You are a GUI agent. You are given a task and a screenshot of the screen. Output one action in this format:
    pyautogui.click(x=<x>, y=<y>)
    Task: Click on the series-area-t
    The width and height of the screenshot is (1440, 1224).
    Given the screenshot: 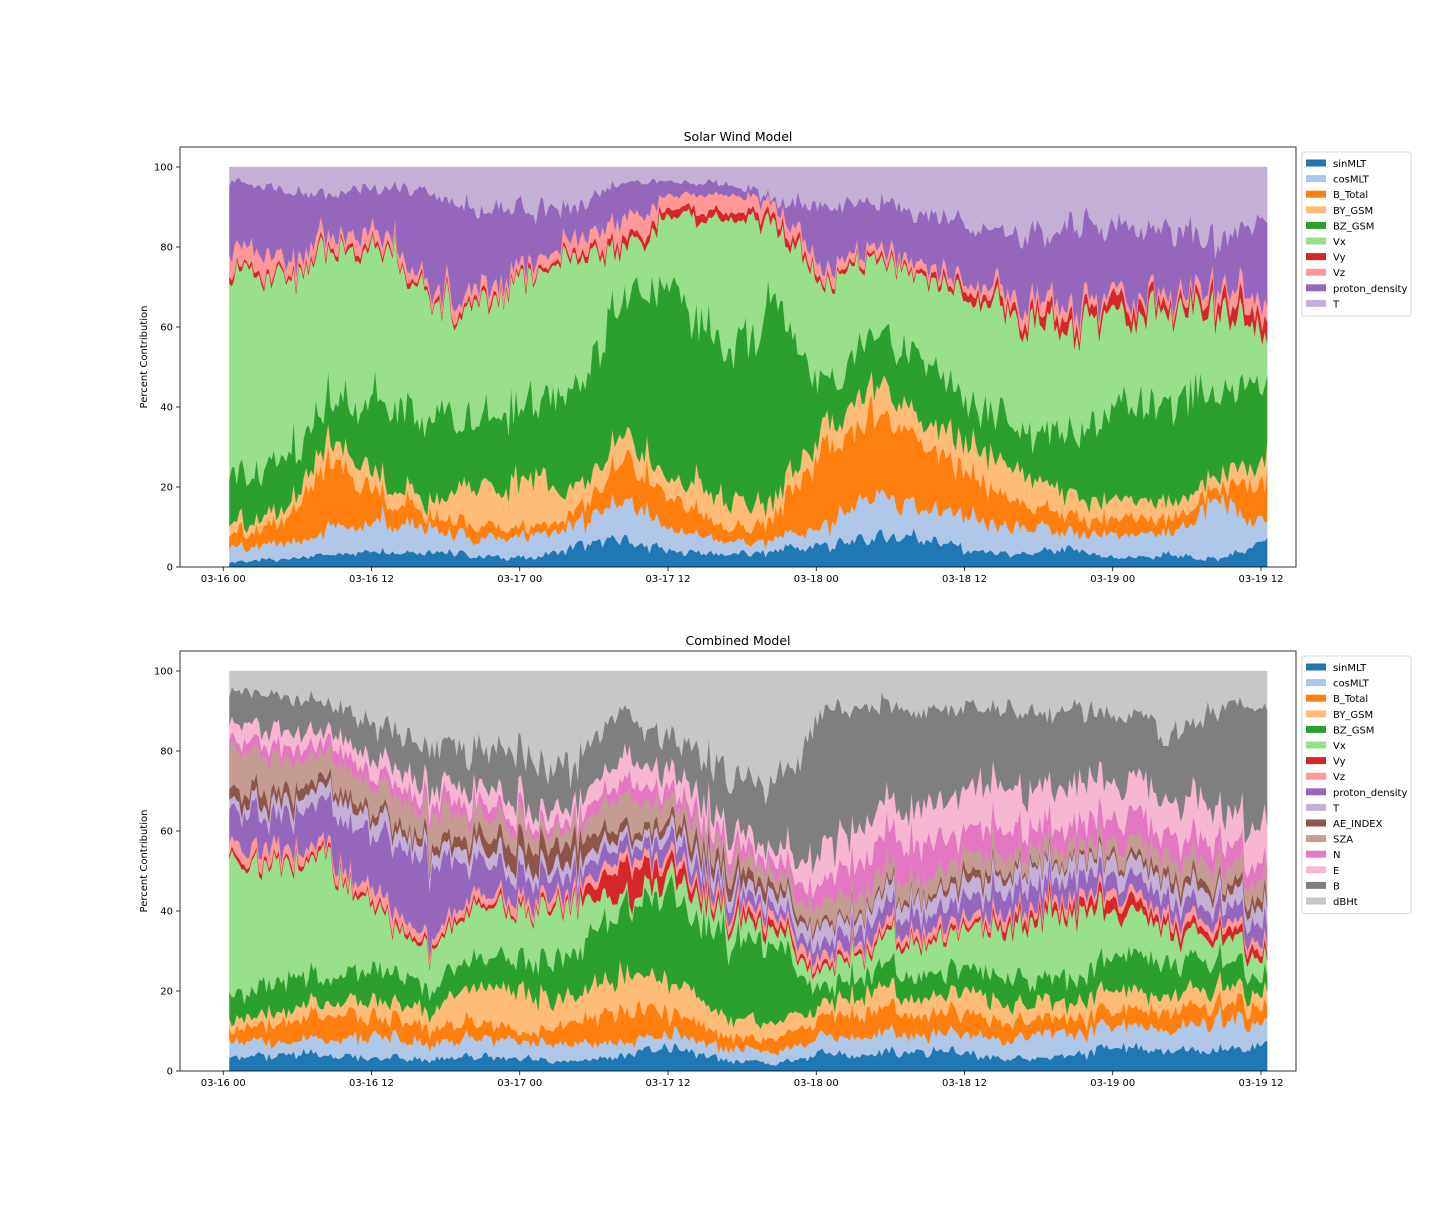 What is the action you would take?
    pyautogui.click(x=748, y=212)
    